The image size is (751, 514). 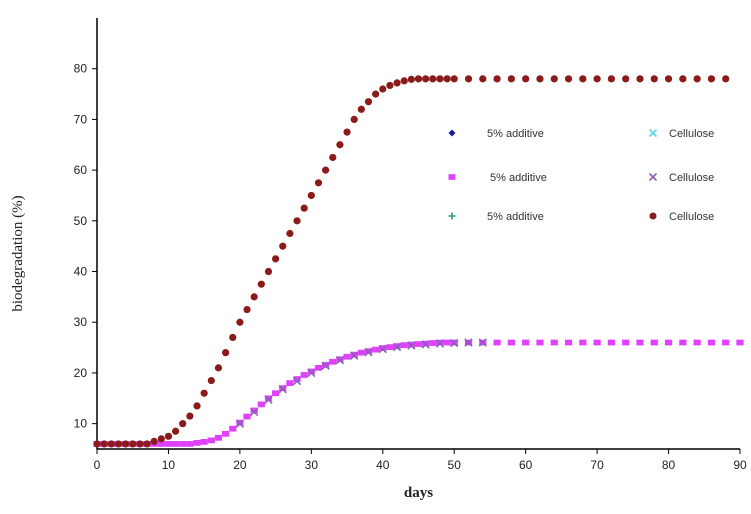 I want to click on y-tick-label: 30, so click(x=81, y=322).